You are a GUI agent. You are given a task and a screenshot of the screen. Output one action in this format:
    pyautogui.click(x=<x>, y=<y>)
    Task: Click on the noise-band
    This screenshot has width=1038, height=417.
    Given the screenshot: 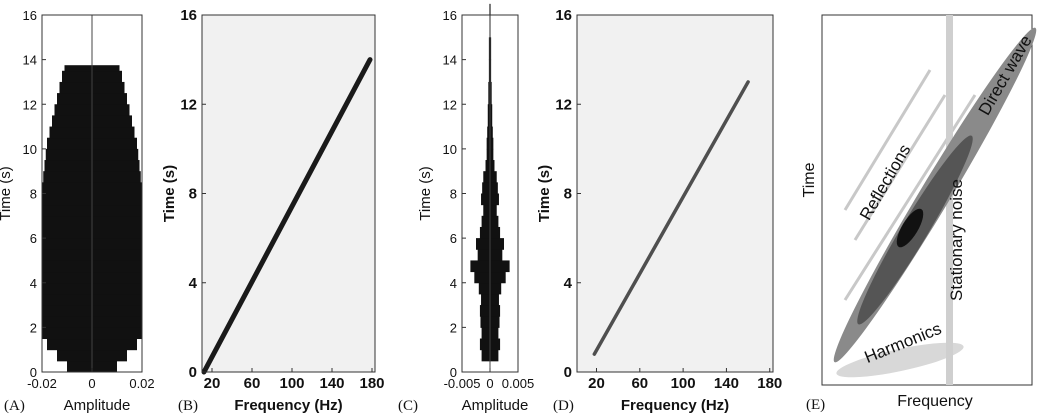 What is the action you would take?
    pyautogui.click(x=949, y=200)
    